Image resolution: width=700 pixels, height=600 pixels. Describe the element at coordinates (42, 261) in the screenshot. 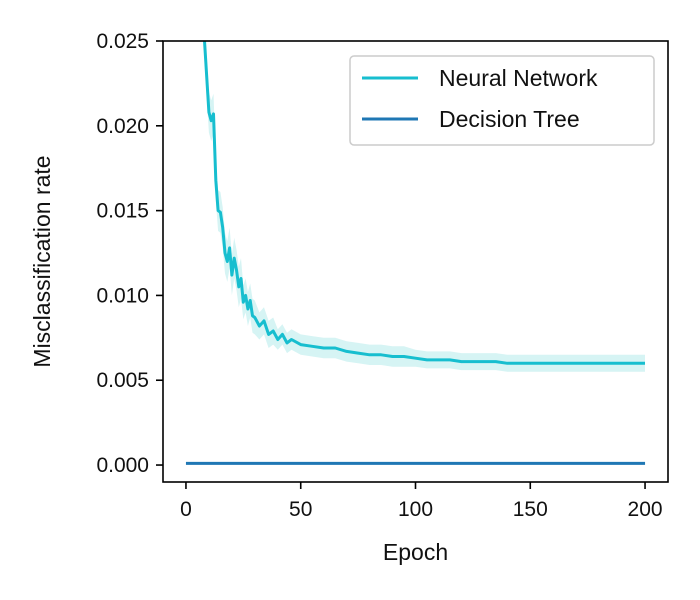

I see `y-axis-label: Misclassification rate` at that location.